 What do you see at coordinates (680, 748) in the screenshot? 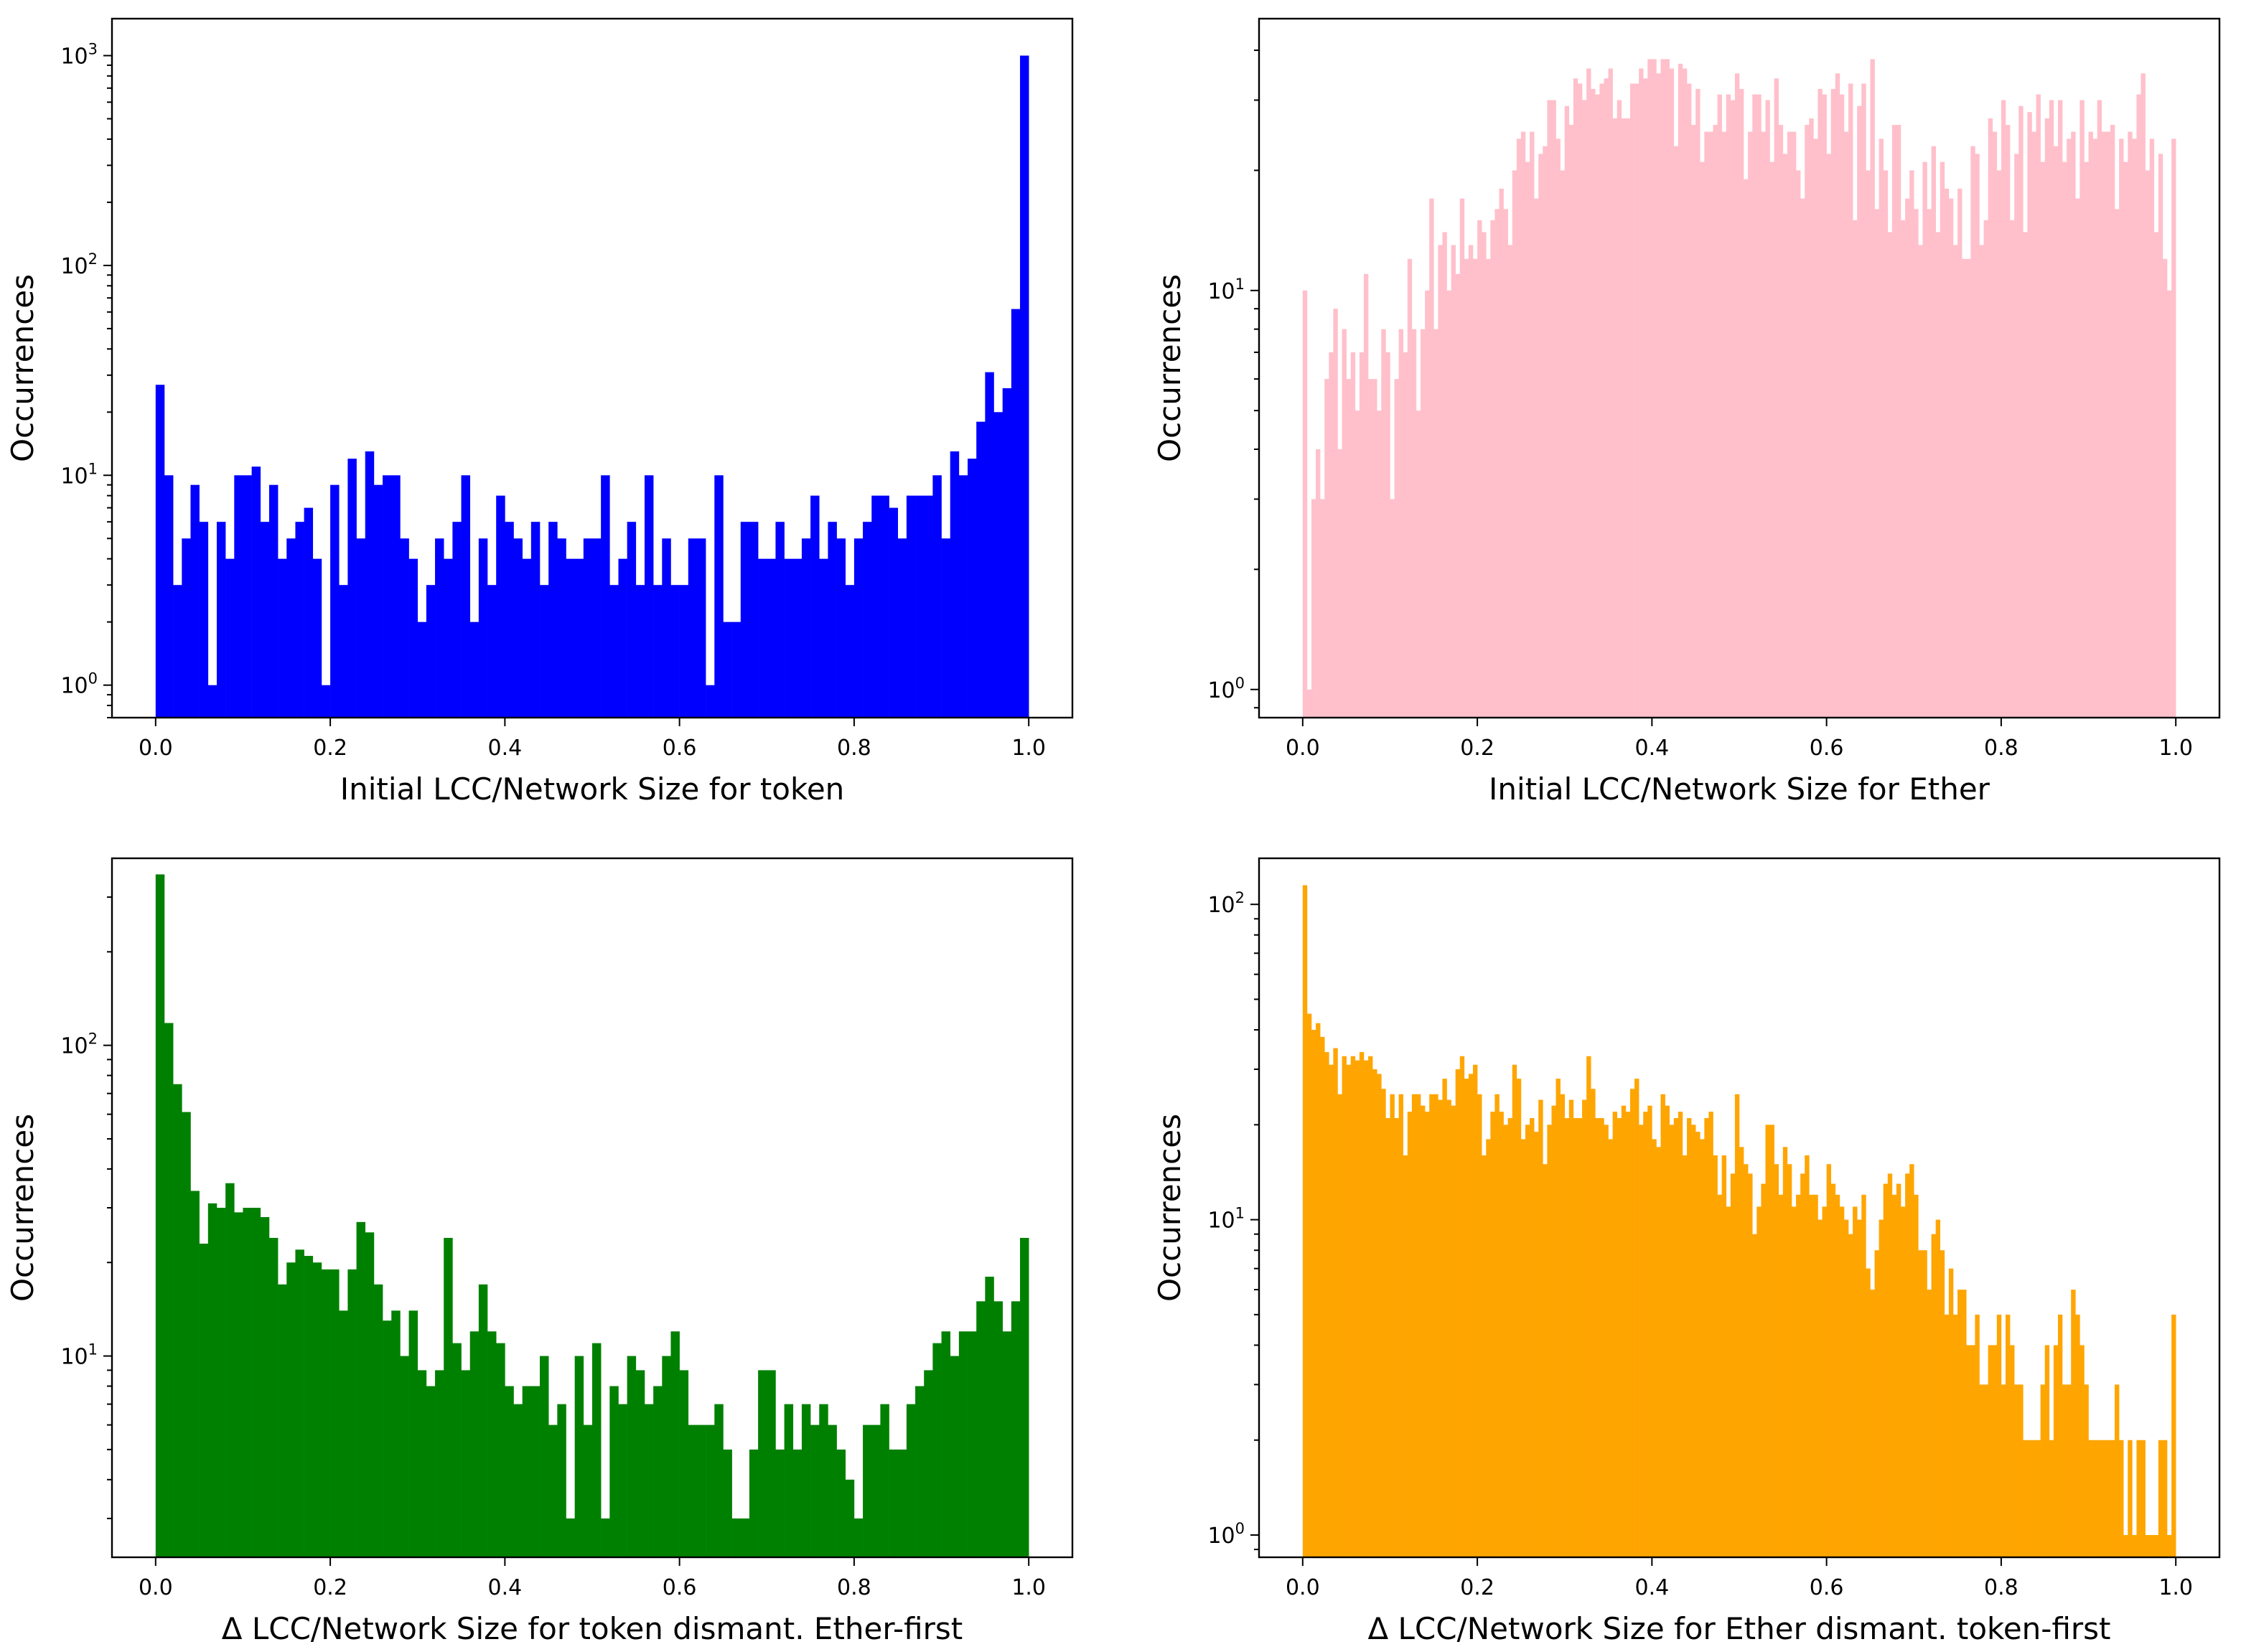
I see `x-tick-label: 0.6` at bounding box center [680, 748].